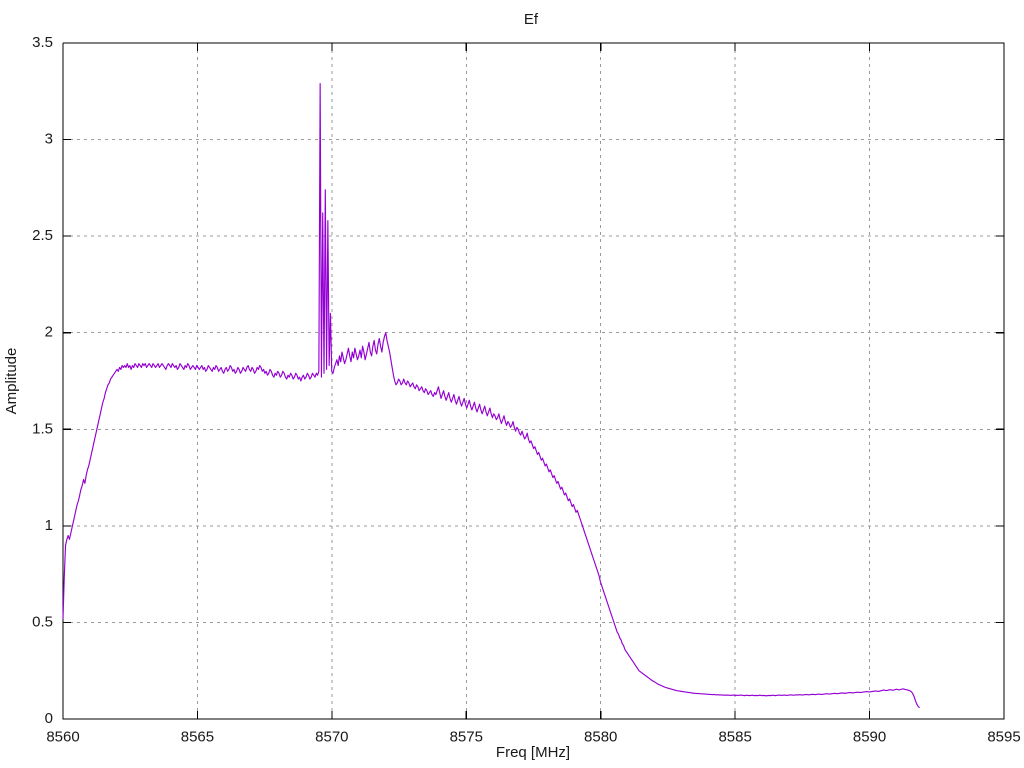 This screenshot has height=768, width=1024. What do you see at coordinates (42, 380) in the screenshot?
I see `y-tick-labels: 0 0.5 1 1.5 2 2.5 3 3.5` at bounding box center [42, 380].